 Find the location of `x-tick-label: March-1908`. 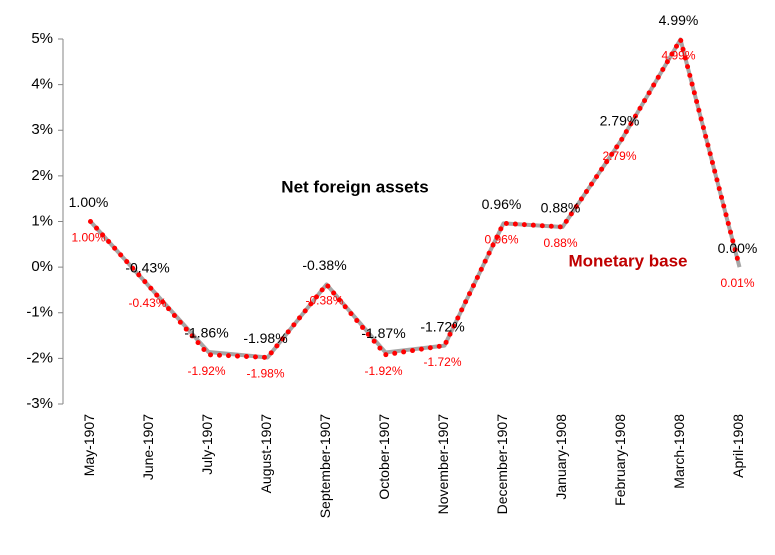

x-tick-label: March-1908 is located at coordinates (679, 451).